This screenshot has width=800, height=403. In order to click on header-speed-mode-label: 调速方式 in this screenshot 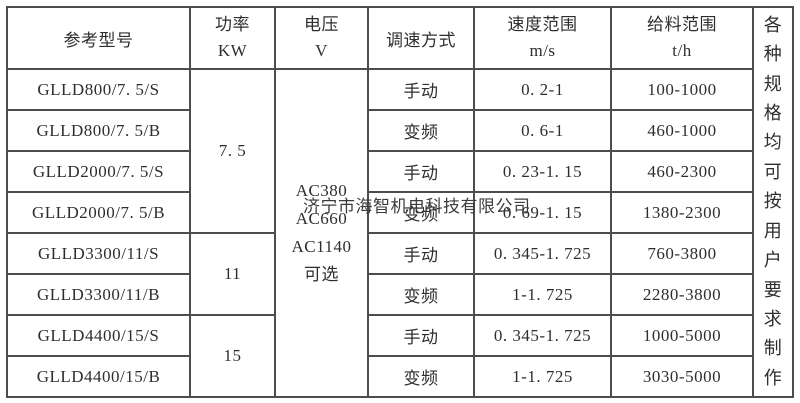, I will do `click(421, 40)`.